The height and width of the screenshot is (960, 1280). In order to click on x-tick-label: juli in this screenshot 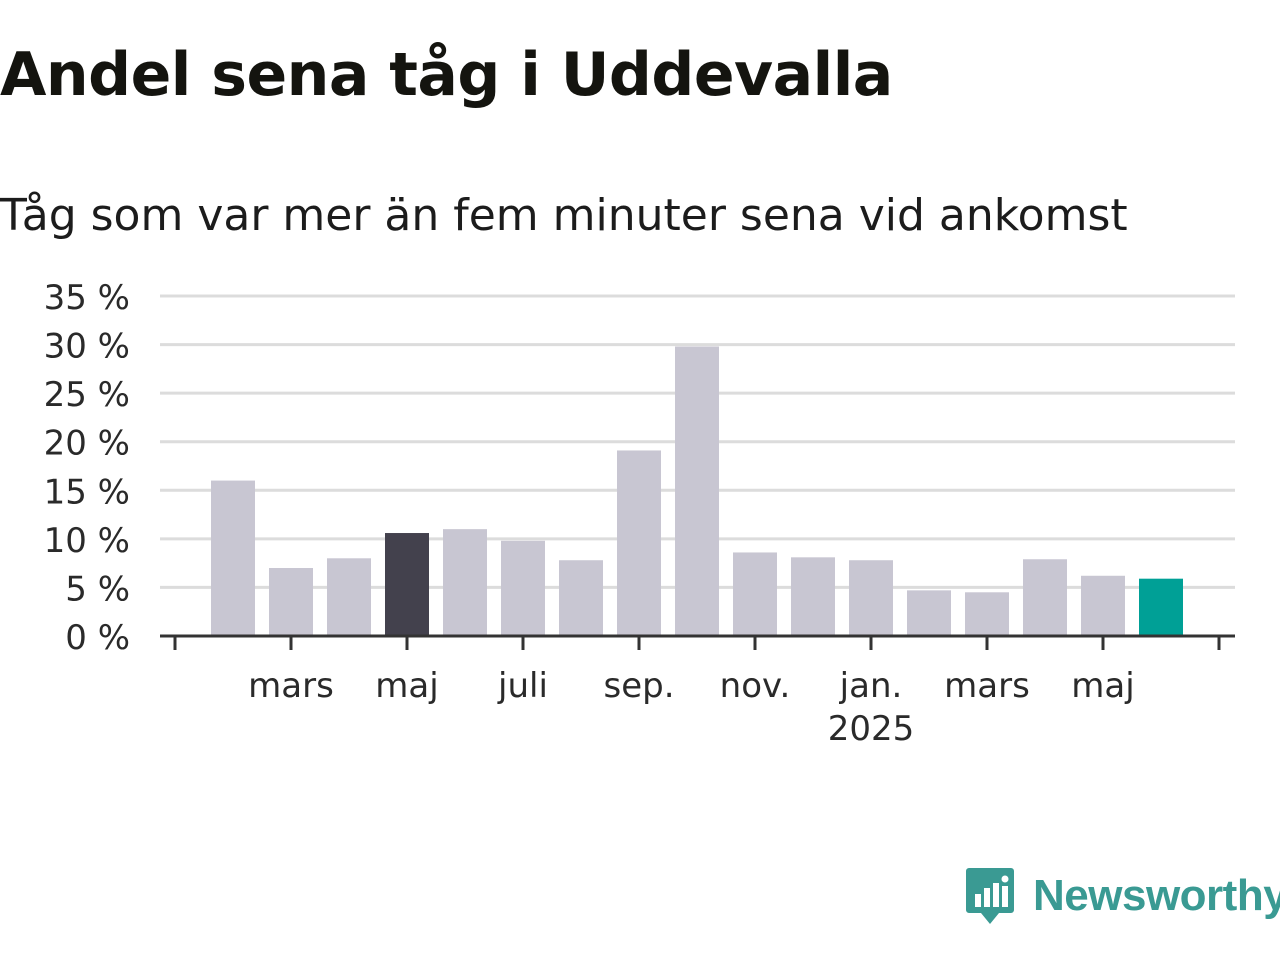, I will do `click(522, 686)`.